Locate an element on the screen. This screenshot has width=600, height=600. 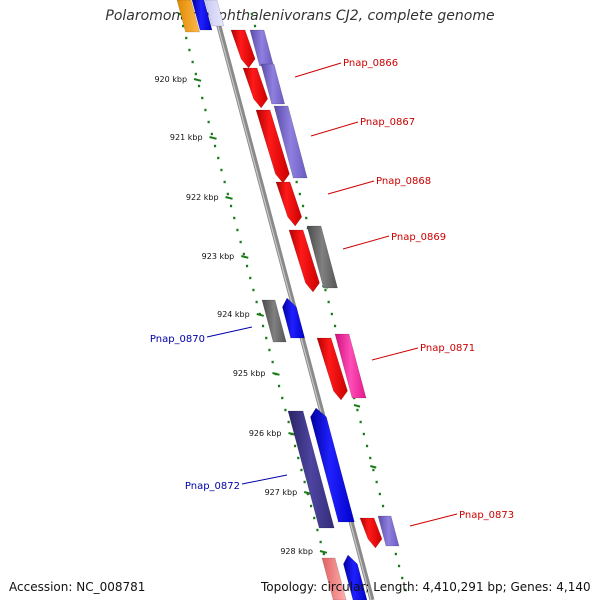
gene-pnap-0871-cds is located at coordinates (332, 369).